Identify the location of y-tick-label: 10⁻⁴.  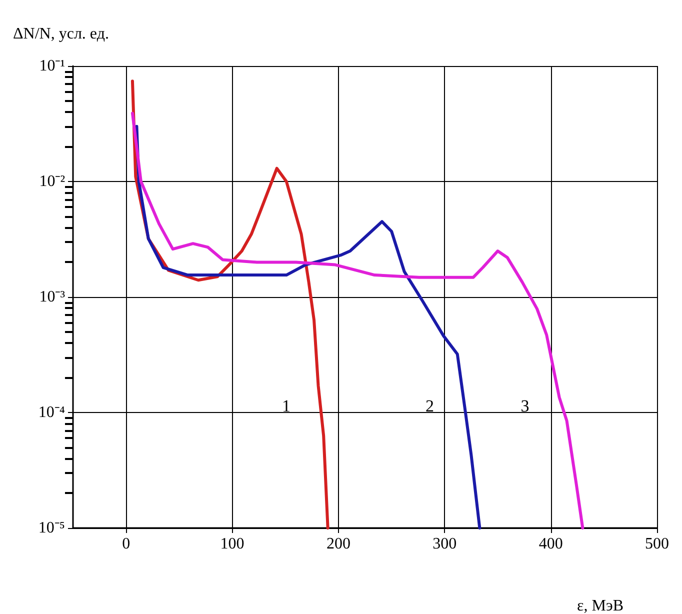
(52, 412).